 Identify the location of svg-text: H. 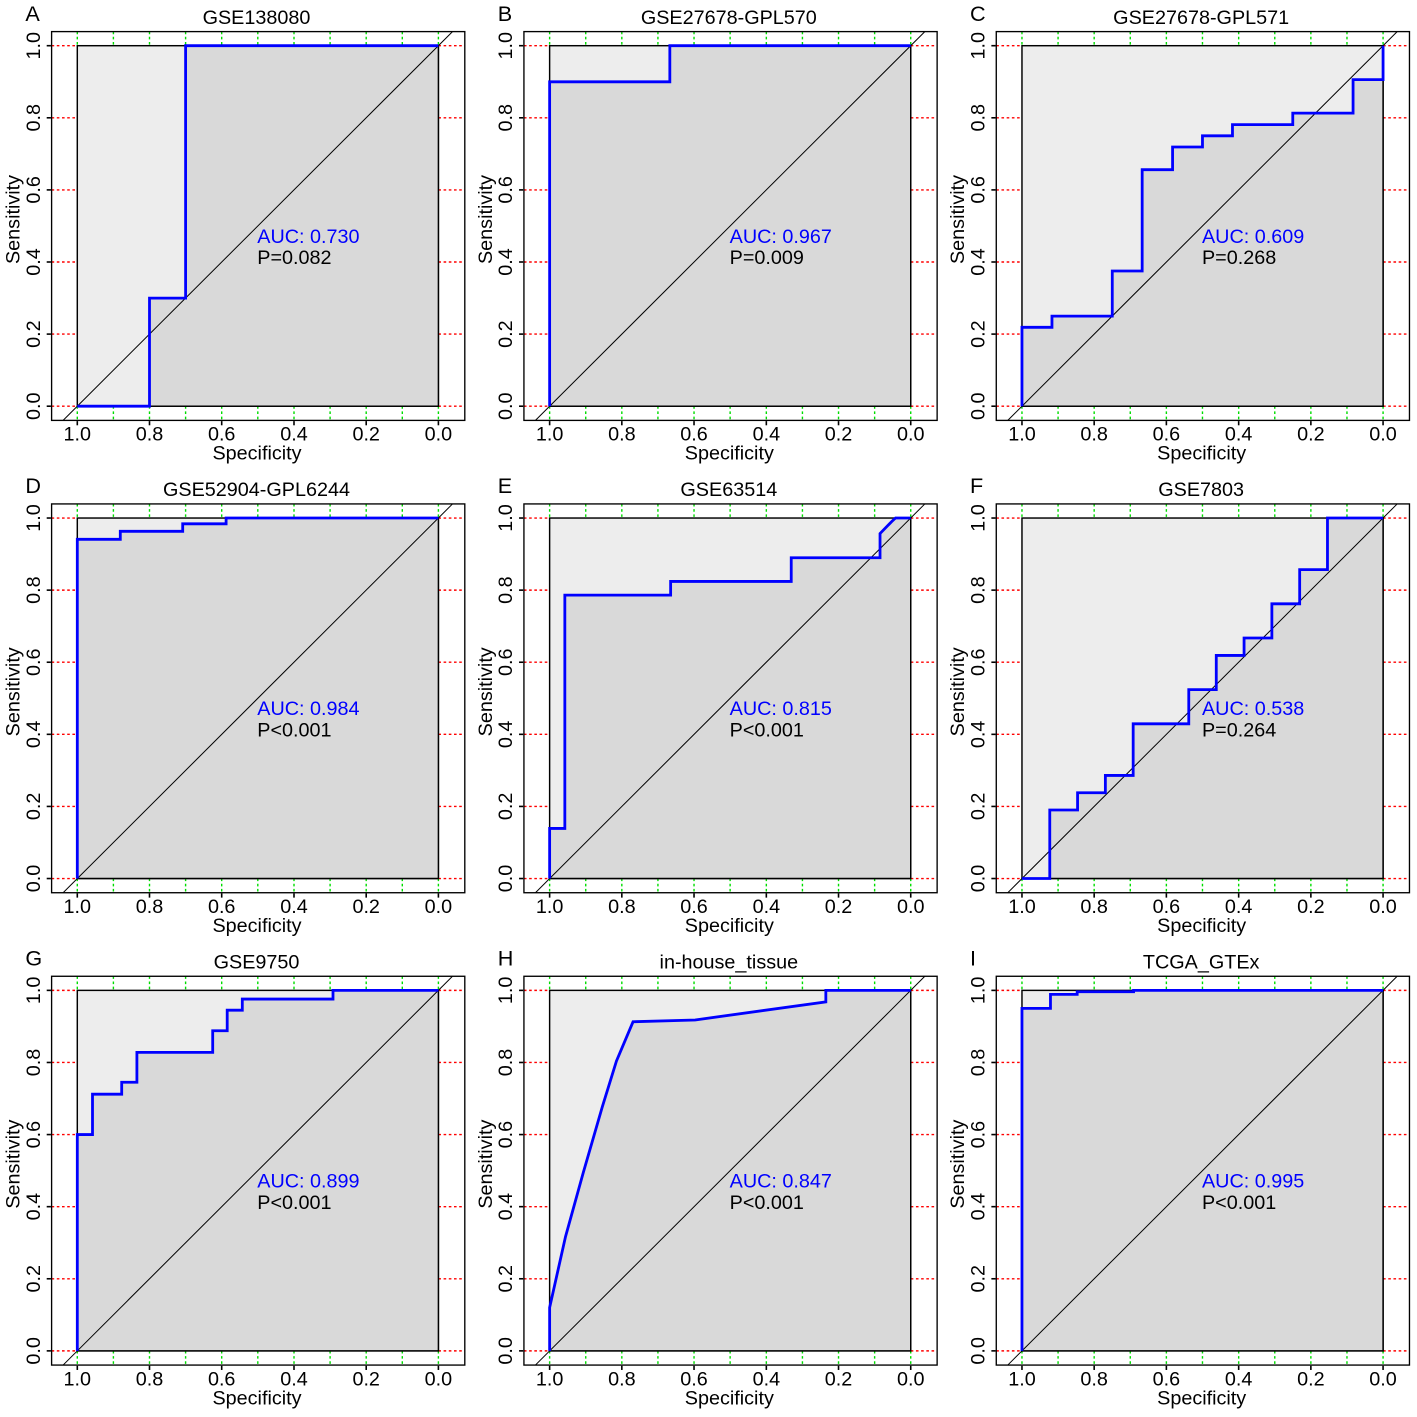
(506, 958).